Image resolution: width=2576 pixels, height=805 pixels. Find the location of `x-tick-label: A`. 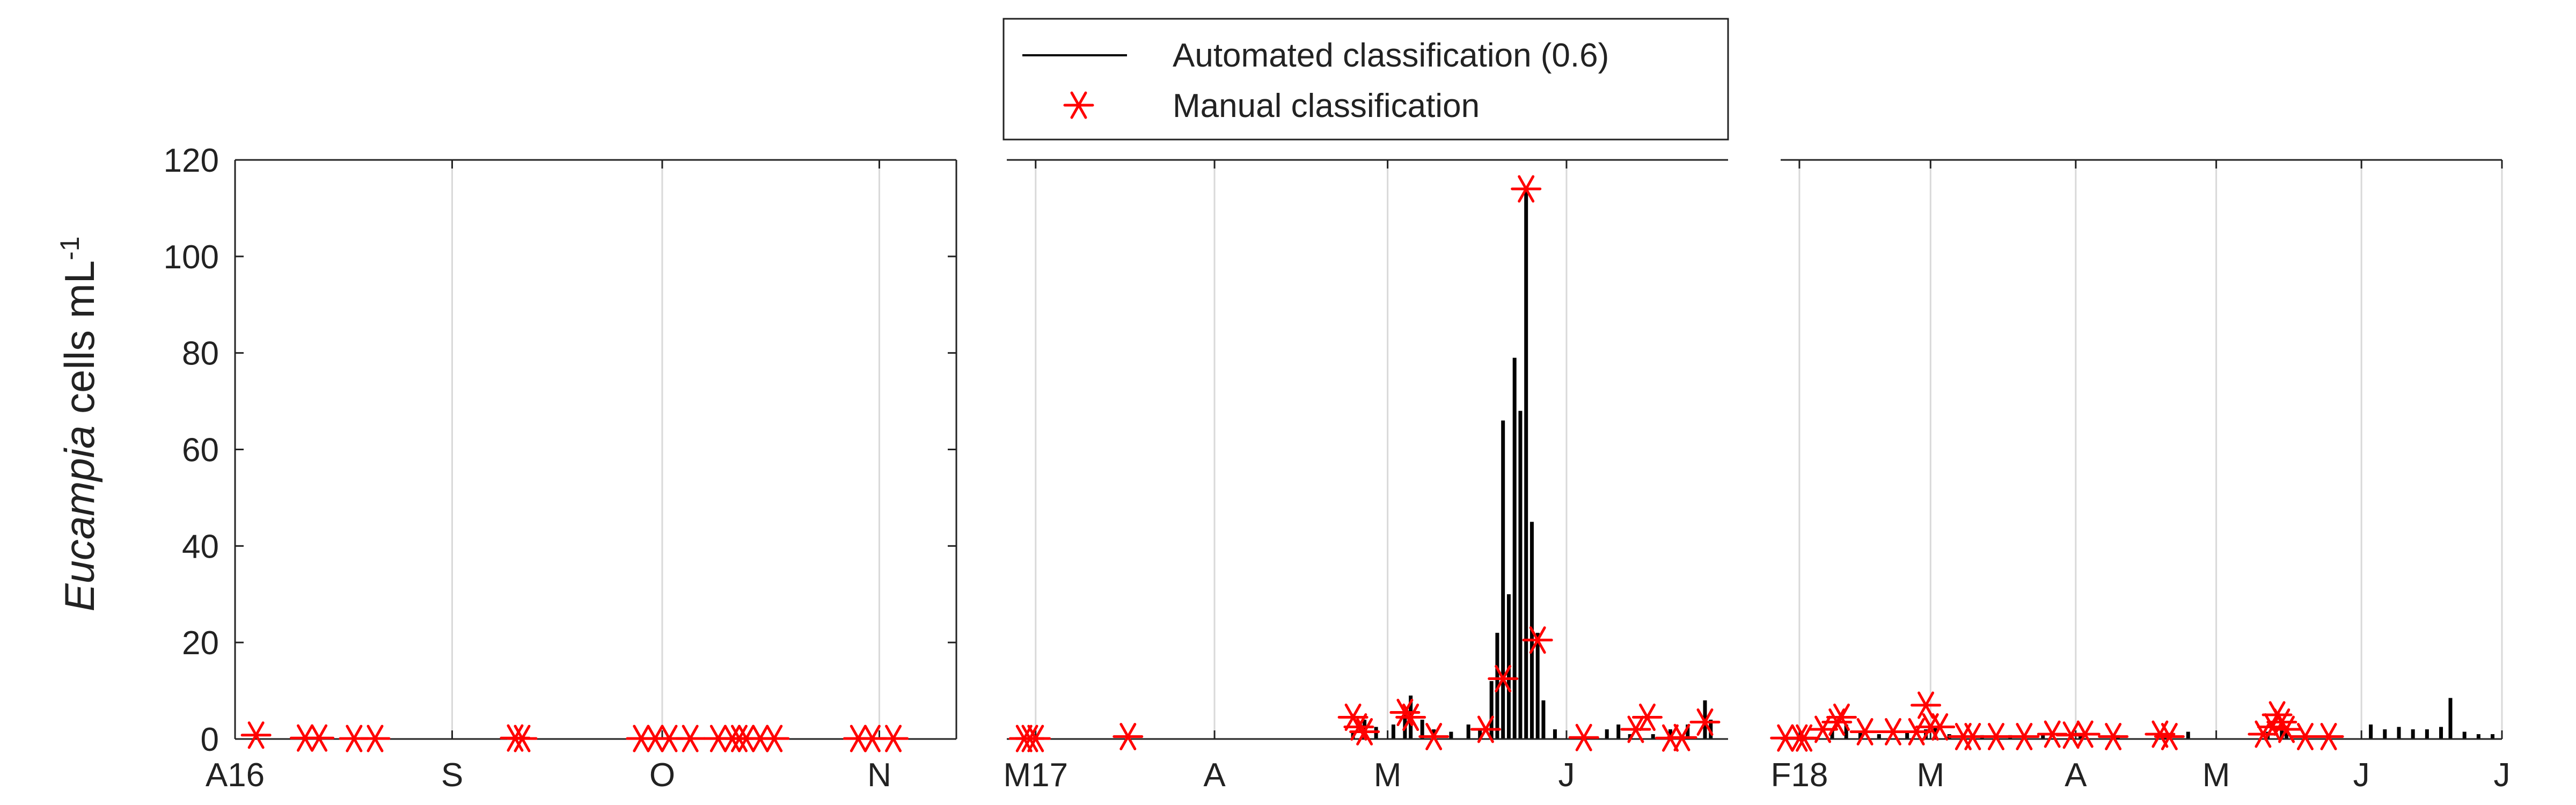

x-tick-label: A is located at coordinates (1214, 775).